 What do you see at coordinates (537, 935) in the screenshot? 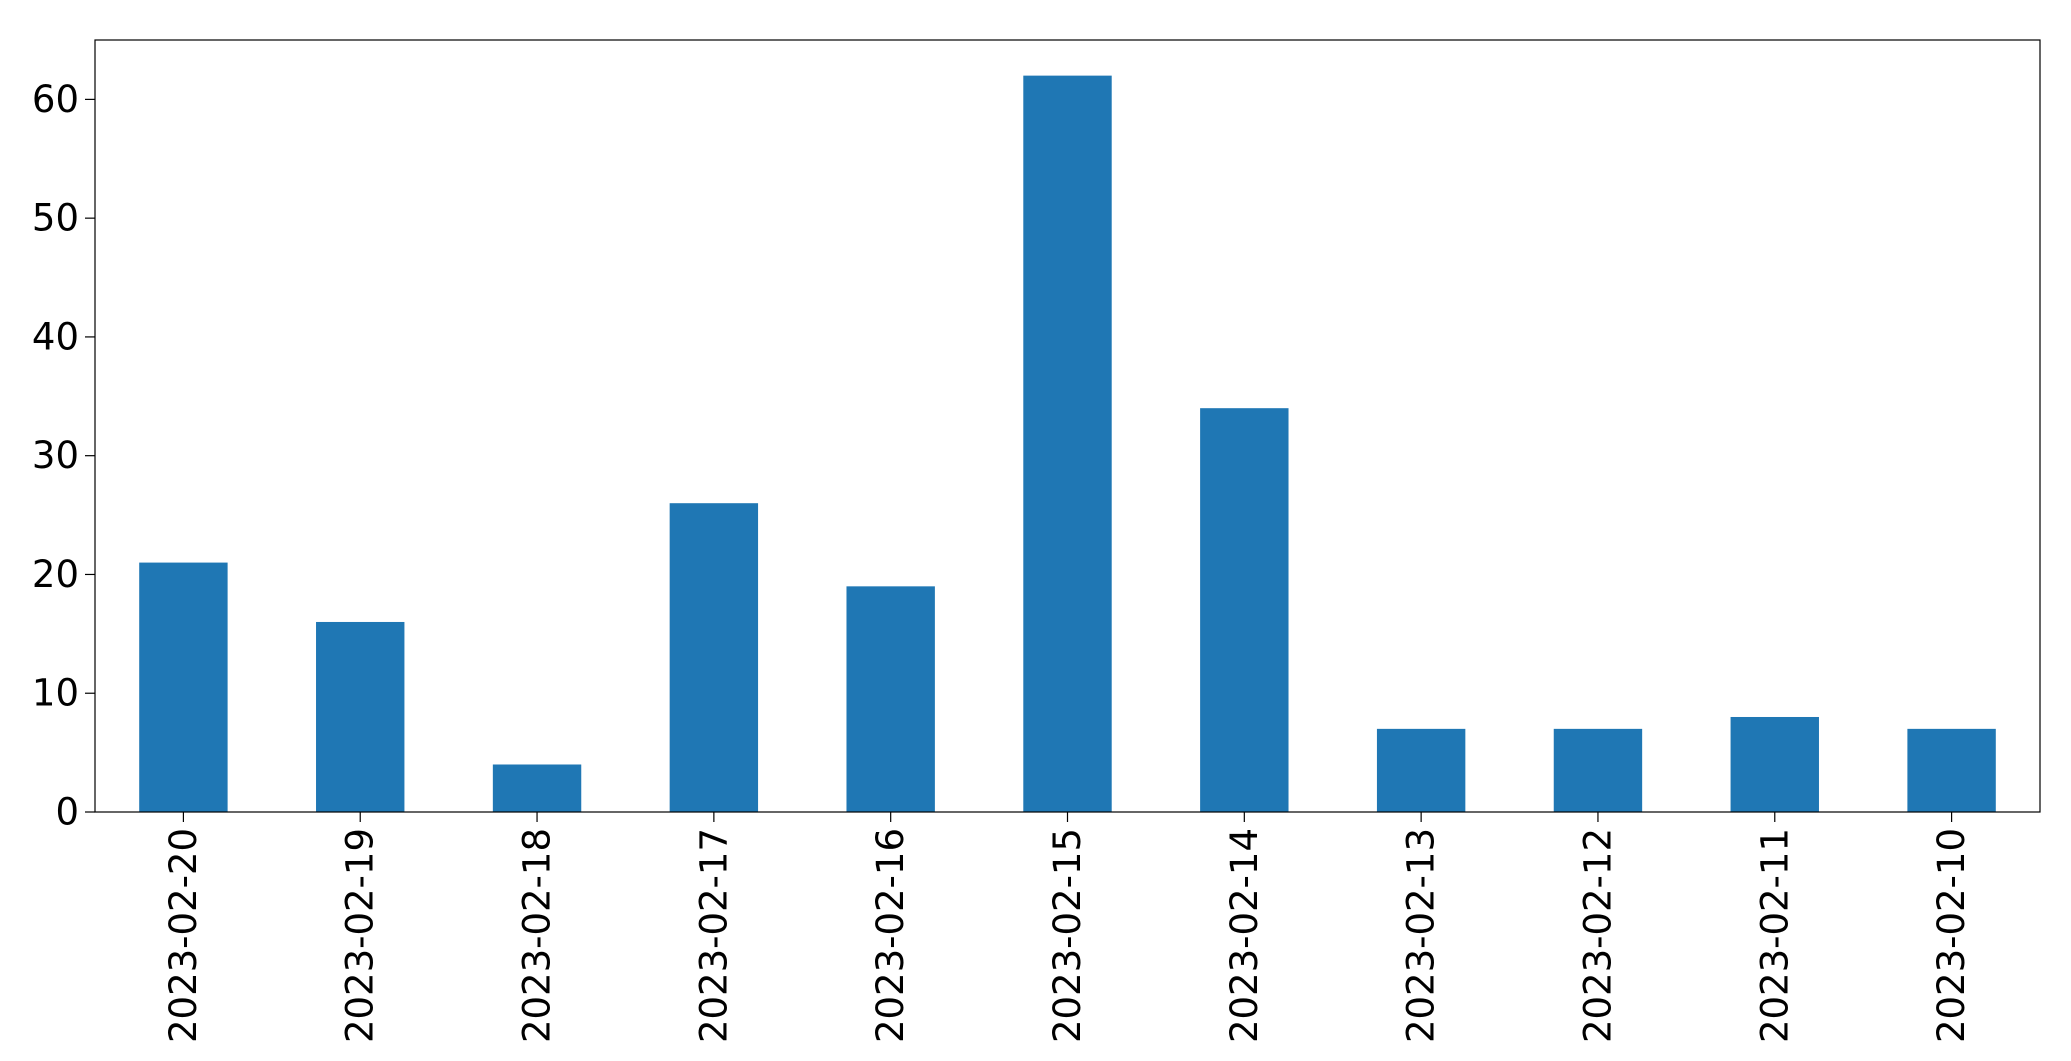
I see `x-tick-label: 2023-02-18` at bounding box center [537, 935].